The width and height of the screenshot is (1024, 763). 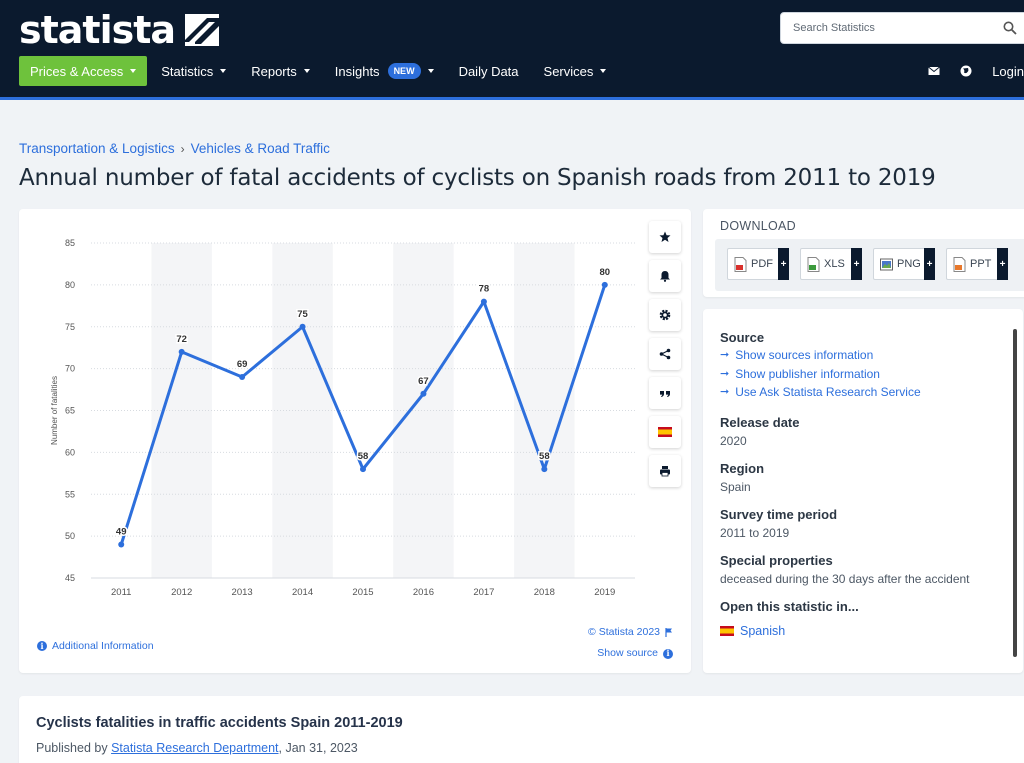 I want to click on search-box, so click(x=902, y=28).